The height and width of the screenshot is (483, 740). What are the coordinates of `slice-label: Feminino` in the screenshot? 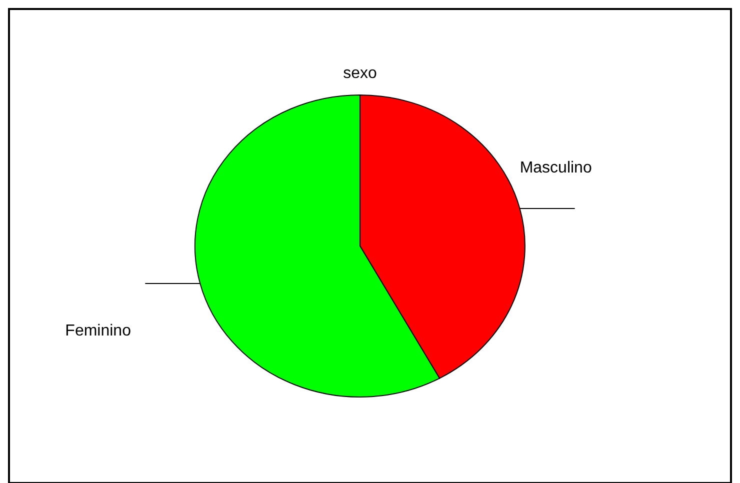 It's located at (98, 331).